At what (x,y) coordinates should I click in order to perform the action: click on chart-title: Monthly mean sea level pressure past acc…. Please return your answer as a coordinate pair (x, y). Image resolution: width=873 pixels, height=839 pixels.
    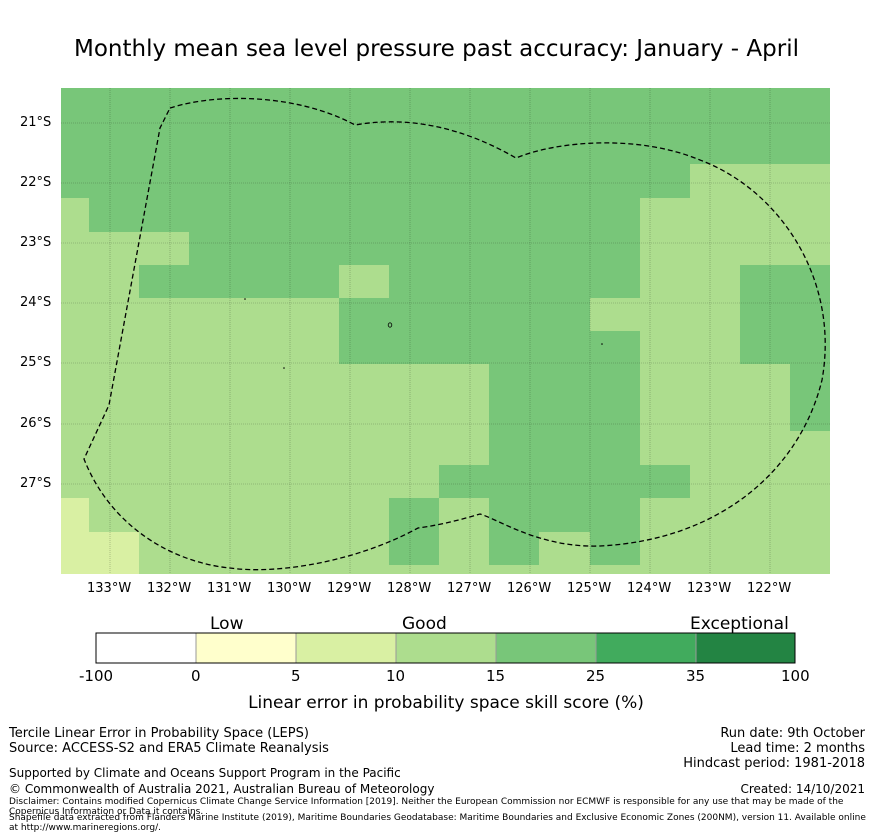
    Looking at the image, I should click on (436, 49).